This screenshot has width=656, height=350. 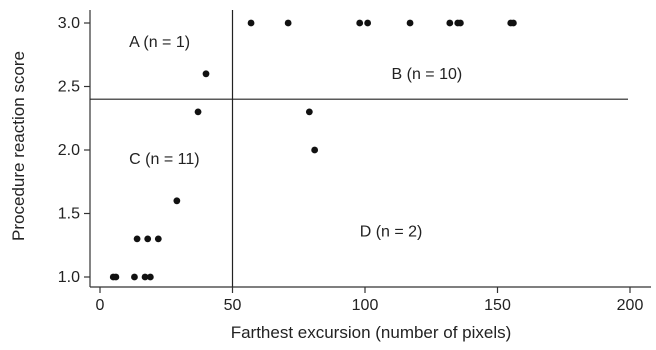 I want to click on y-axis-ticks: 1.0 1.5 2.0 2.5 3.0, so click(x=74, y=150).